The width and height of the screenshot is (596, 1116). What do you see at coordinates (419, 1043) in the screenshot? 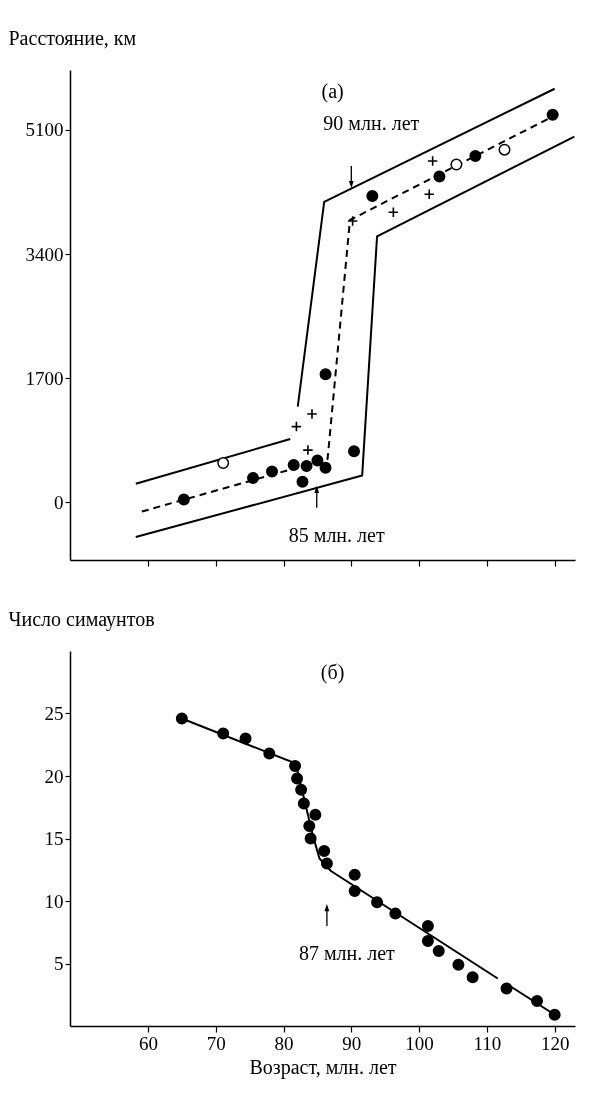
I see `x-tick-label: 100` at bounding box center [419, 1043].